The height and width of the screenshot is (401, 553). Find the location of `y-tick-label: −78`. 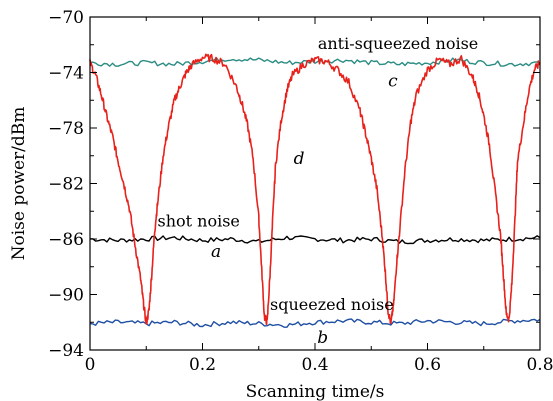

y-tick-label: −78 is located at coordinates (66, 129).